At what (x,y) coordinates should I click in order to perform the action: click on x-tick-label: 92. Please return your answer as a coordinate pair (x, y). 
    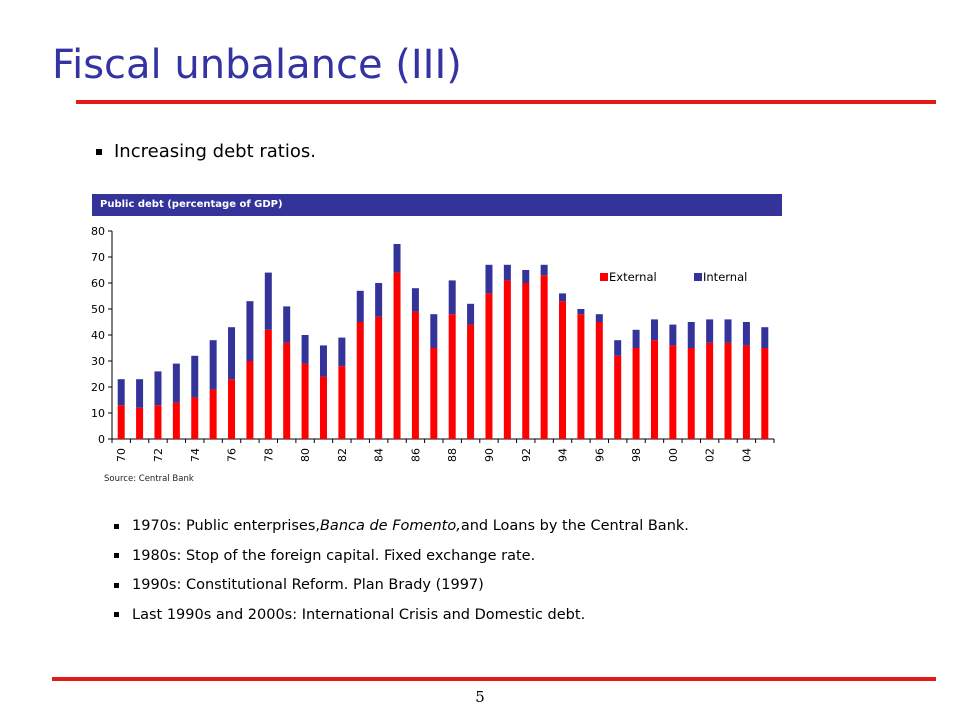
    Looking at the image, I should click on (526, 455).